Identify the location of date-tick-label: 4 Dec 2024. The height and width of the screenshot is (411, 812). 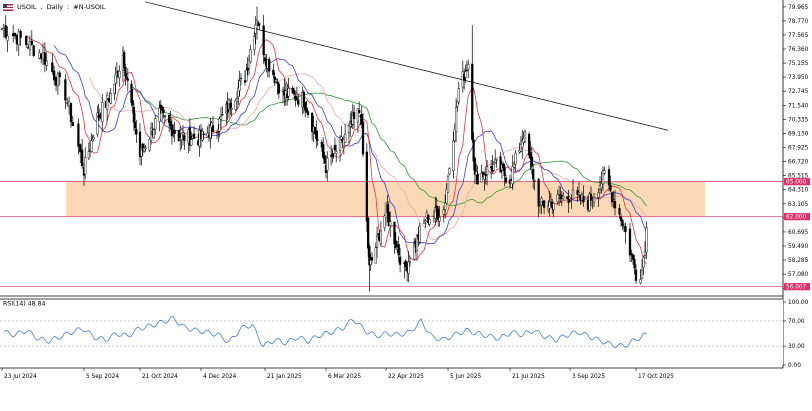
(220, 377).